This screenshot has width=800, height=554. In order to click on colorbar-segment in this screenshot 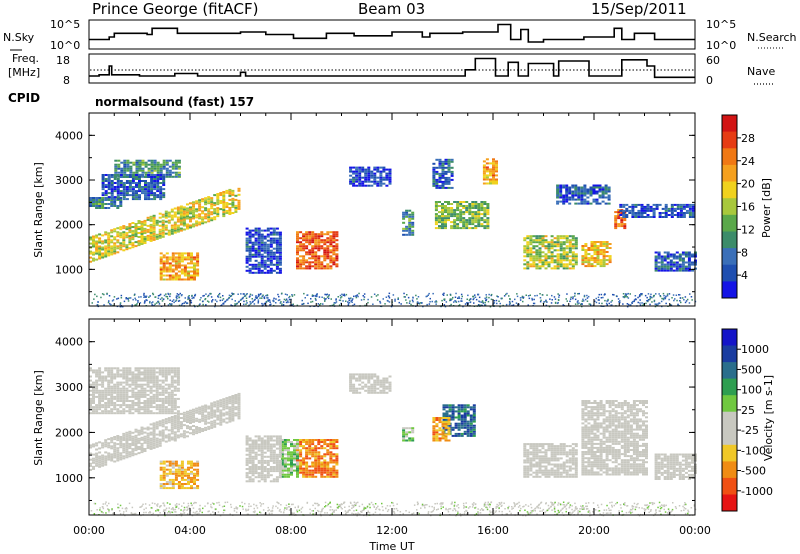, I will do `click(729, 124)`.